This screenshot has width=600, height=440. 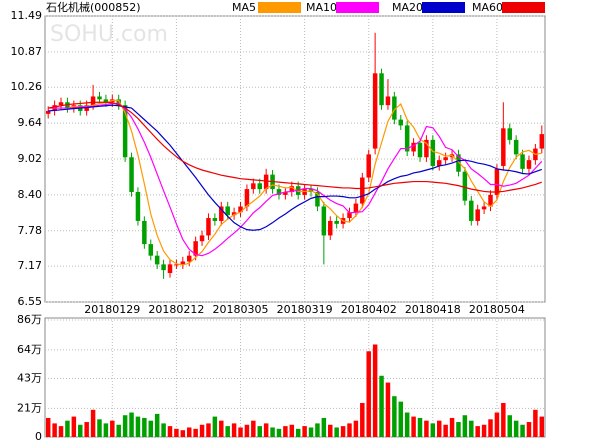 What do you see at coordinates (433, 309) in the screenshot?
I see `x-tick-label: 20180418` at bounding box center [433, 309].